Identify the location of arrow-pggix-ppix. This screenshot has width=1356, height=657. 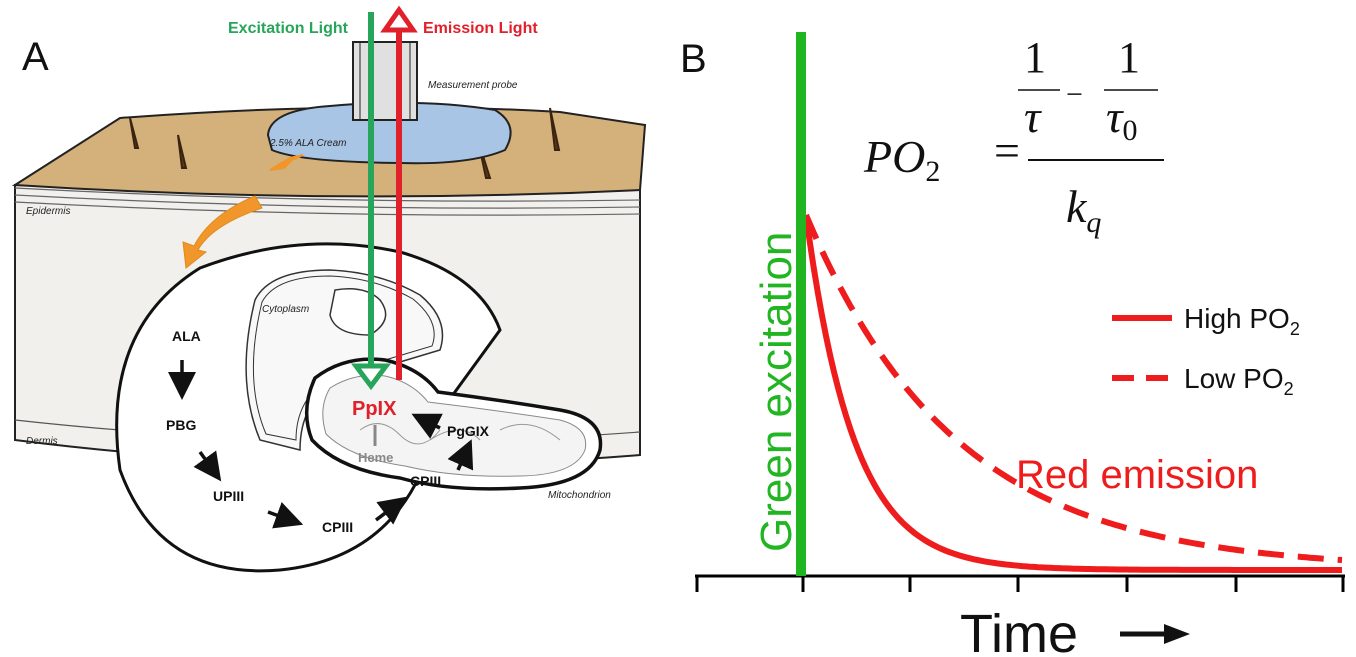
(427, 426).